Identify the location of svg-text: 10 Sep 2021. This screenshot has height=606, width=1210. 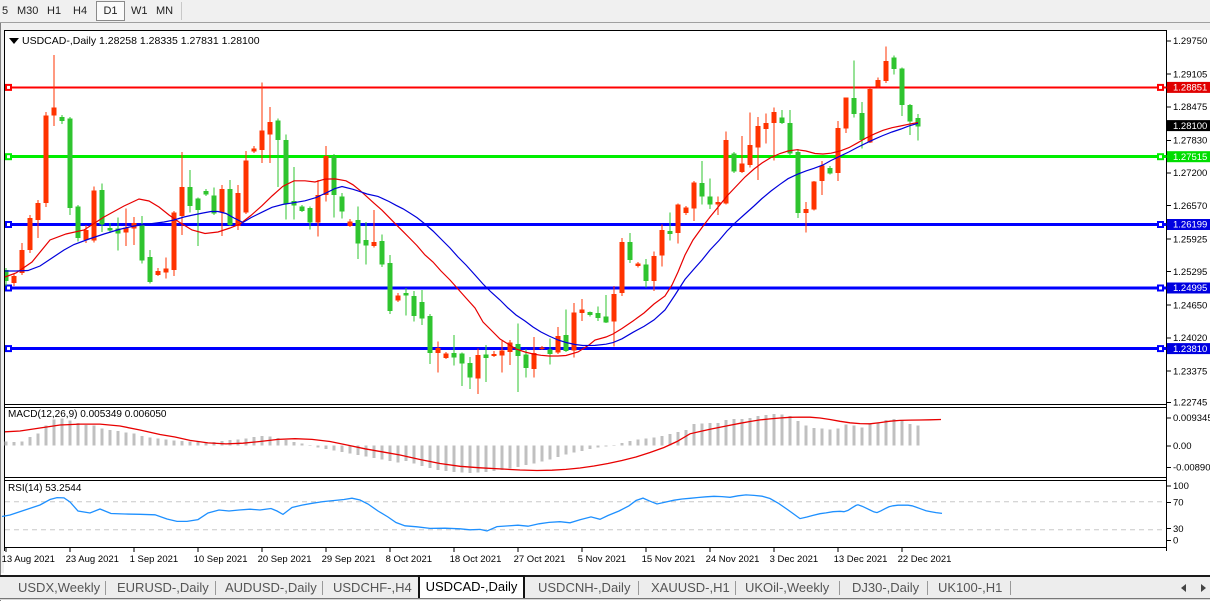
(221, 559).